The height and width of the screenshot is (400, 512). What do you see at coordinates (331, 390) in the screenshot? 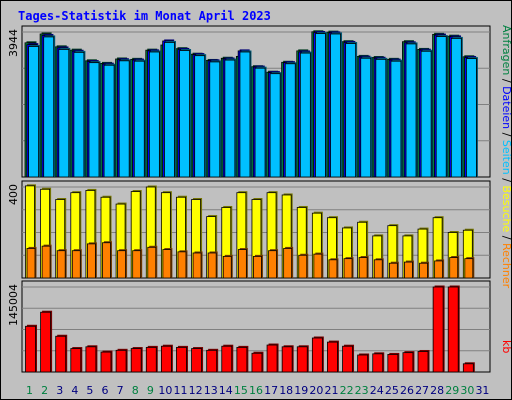
I see `x-tick-label-day-21: 21` at bounding box center [331, 390].